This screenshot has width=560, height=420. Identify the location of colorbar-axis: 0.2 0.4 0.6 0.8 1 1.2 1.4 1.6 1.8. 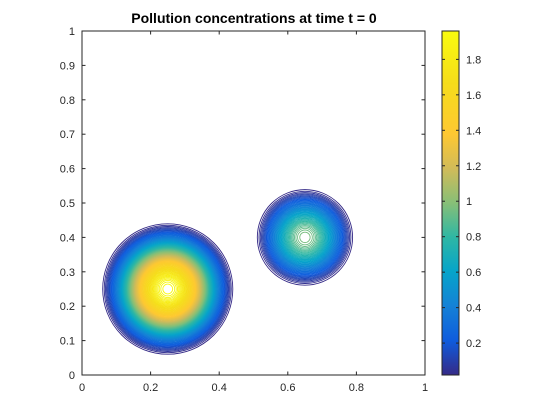
(461, 202).